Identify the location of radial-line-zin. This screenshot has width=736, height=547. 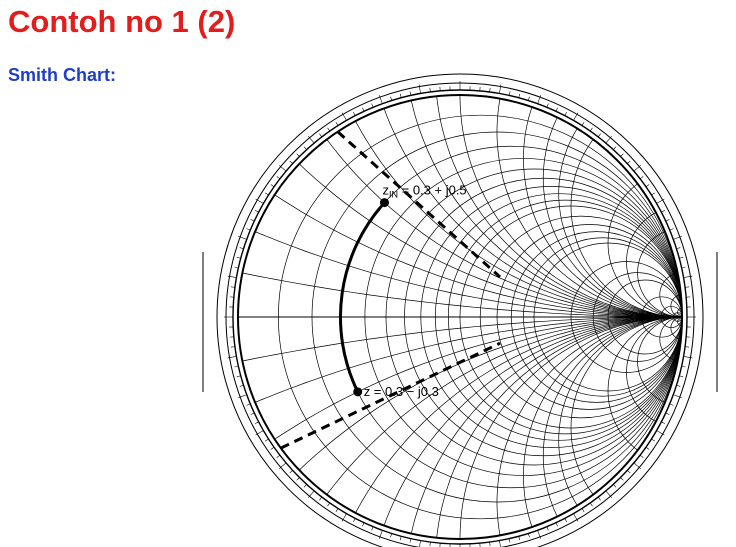
(419, 204).